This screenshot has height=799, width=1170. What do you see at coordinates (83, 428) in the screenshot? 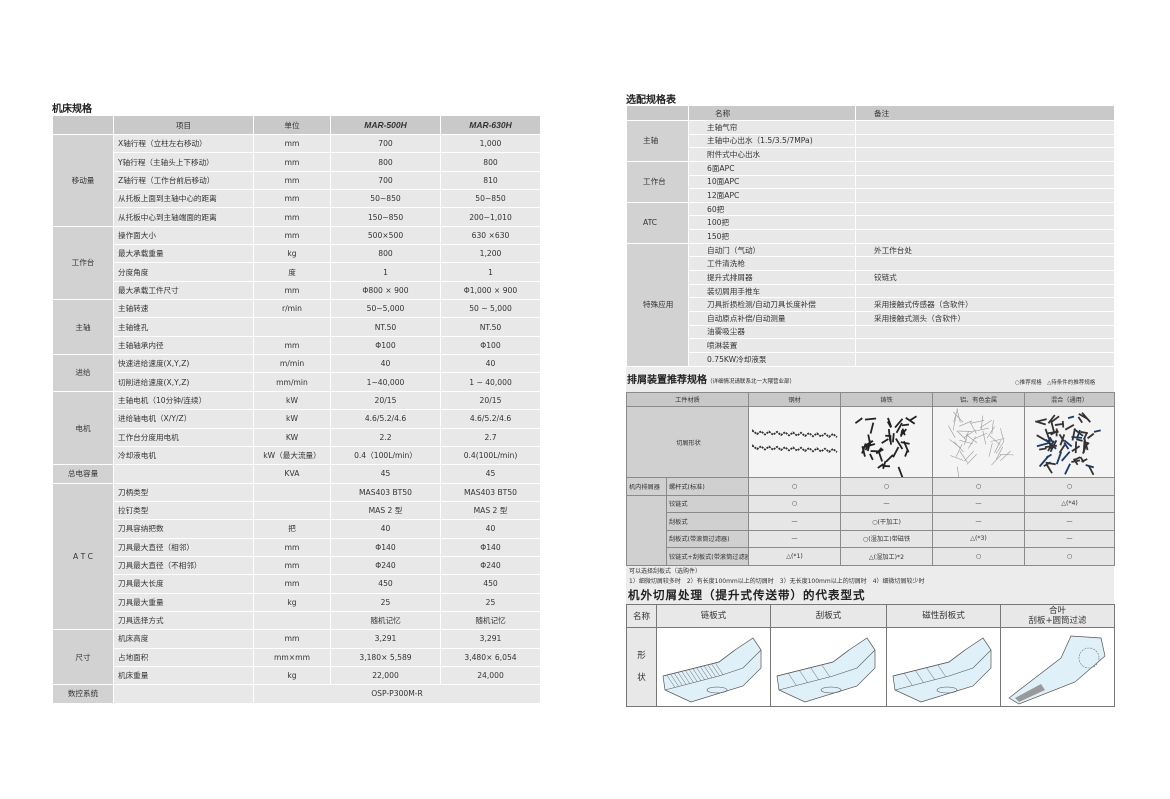
I see `group-cell: 电机` at bounding box center [83, 428].